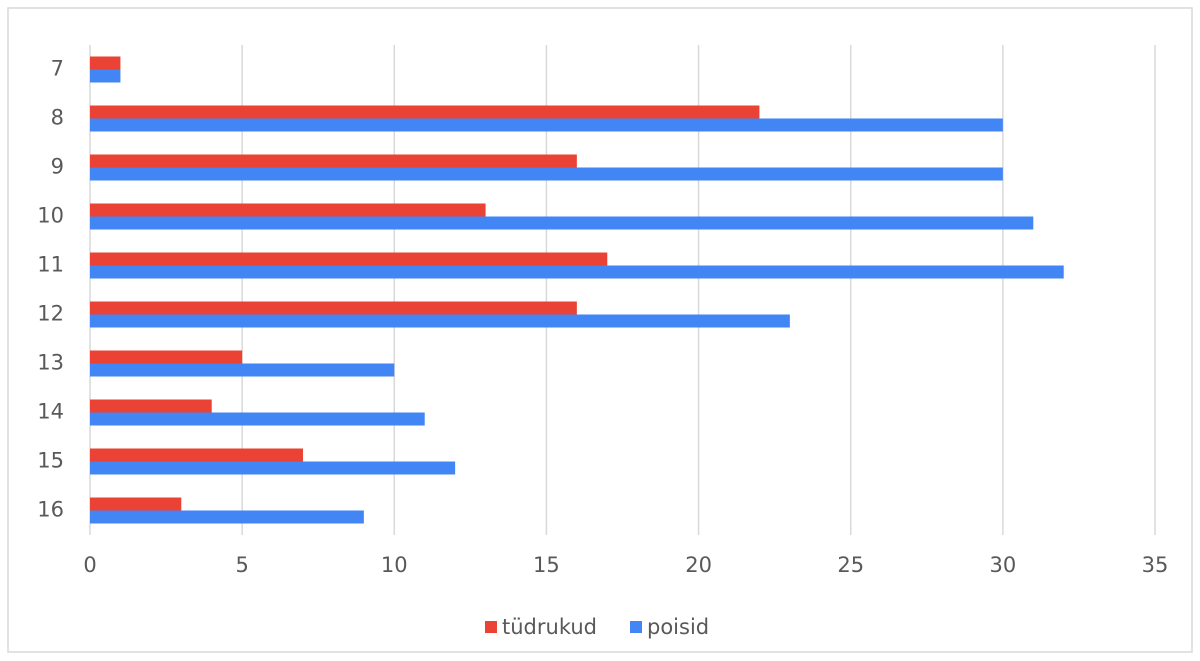 The width and height of the screenshot is (1200, 661). What do you see at coordinates (850, 565) in the screenshot?
I see `x-tick-label: 25` at bounding box center [850, 565].